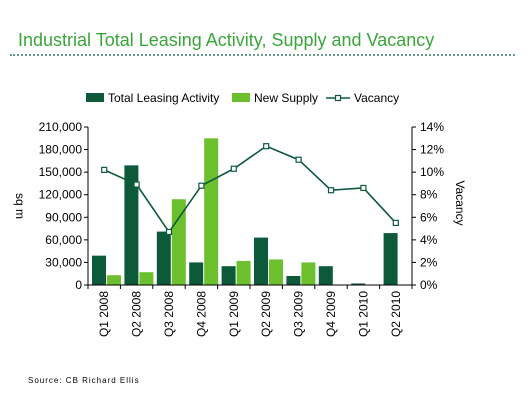 The image size is (528, 407). Describe the element at coordinates (61, 150) in the screenshot. I see `y-tick-label: 180,000` at that location.